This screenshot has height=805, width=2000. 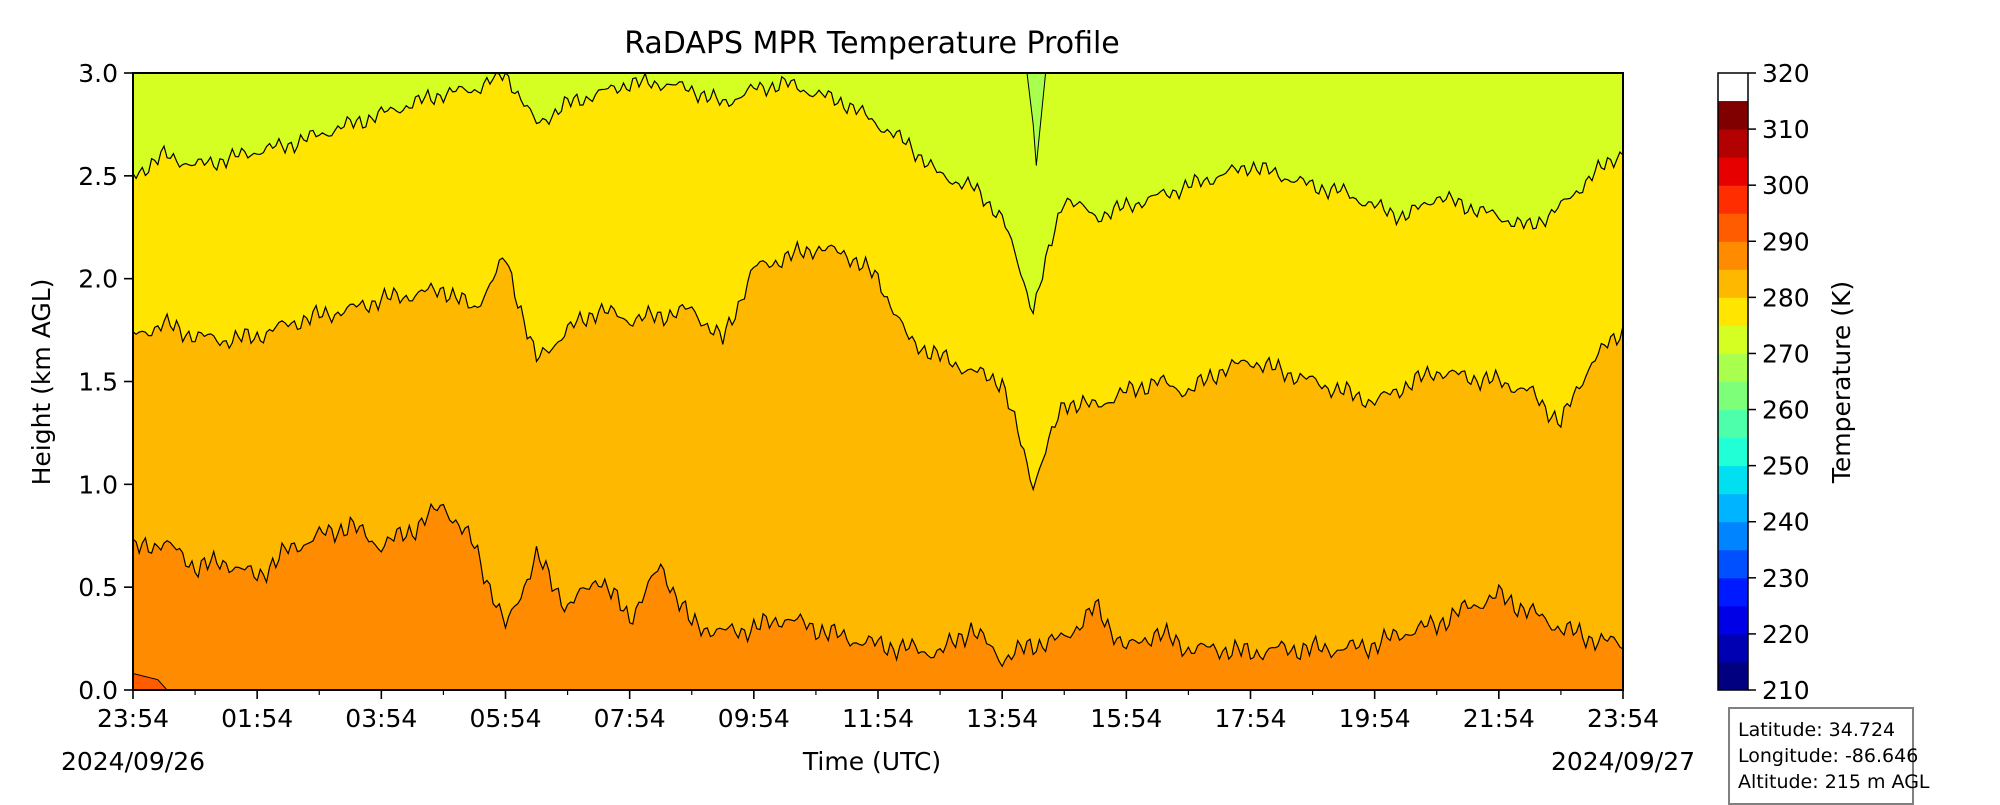 What do you see at coordinates (1786, 690) in the screenshot?
I see `colorbar-tick-label: 210` at bounding box center [1786, 690].